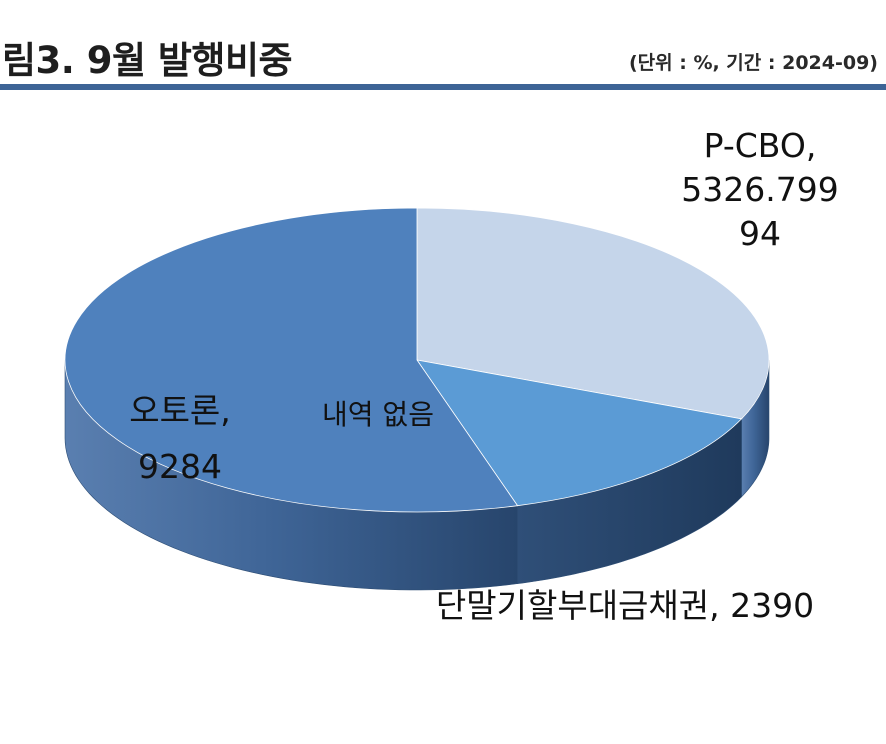 The height and width of the screenshot is (744, 886). Describe the element at coordinates (443, 46) in the screenshot. I see `chart-header: 림3. 9월 발행비중 (단위 : %, 기간 : 2024-09)` at that location.